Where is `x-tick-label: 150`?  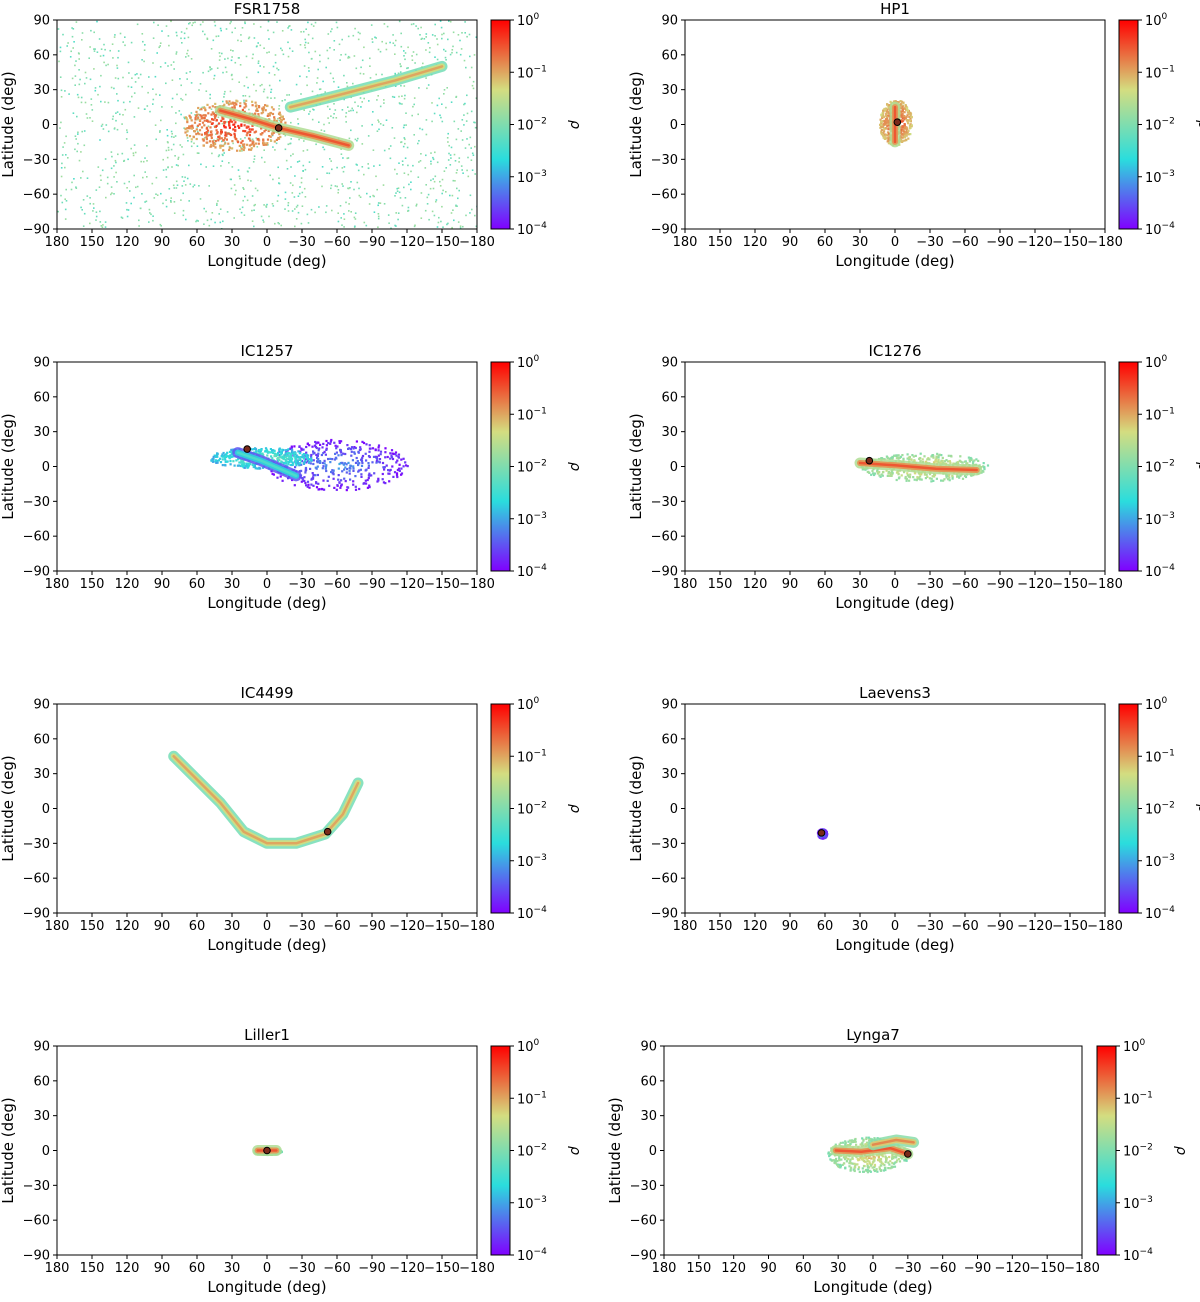 x-tick-label: 150 is located at coordinates (92, 242).